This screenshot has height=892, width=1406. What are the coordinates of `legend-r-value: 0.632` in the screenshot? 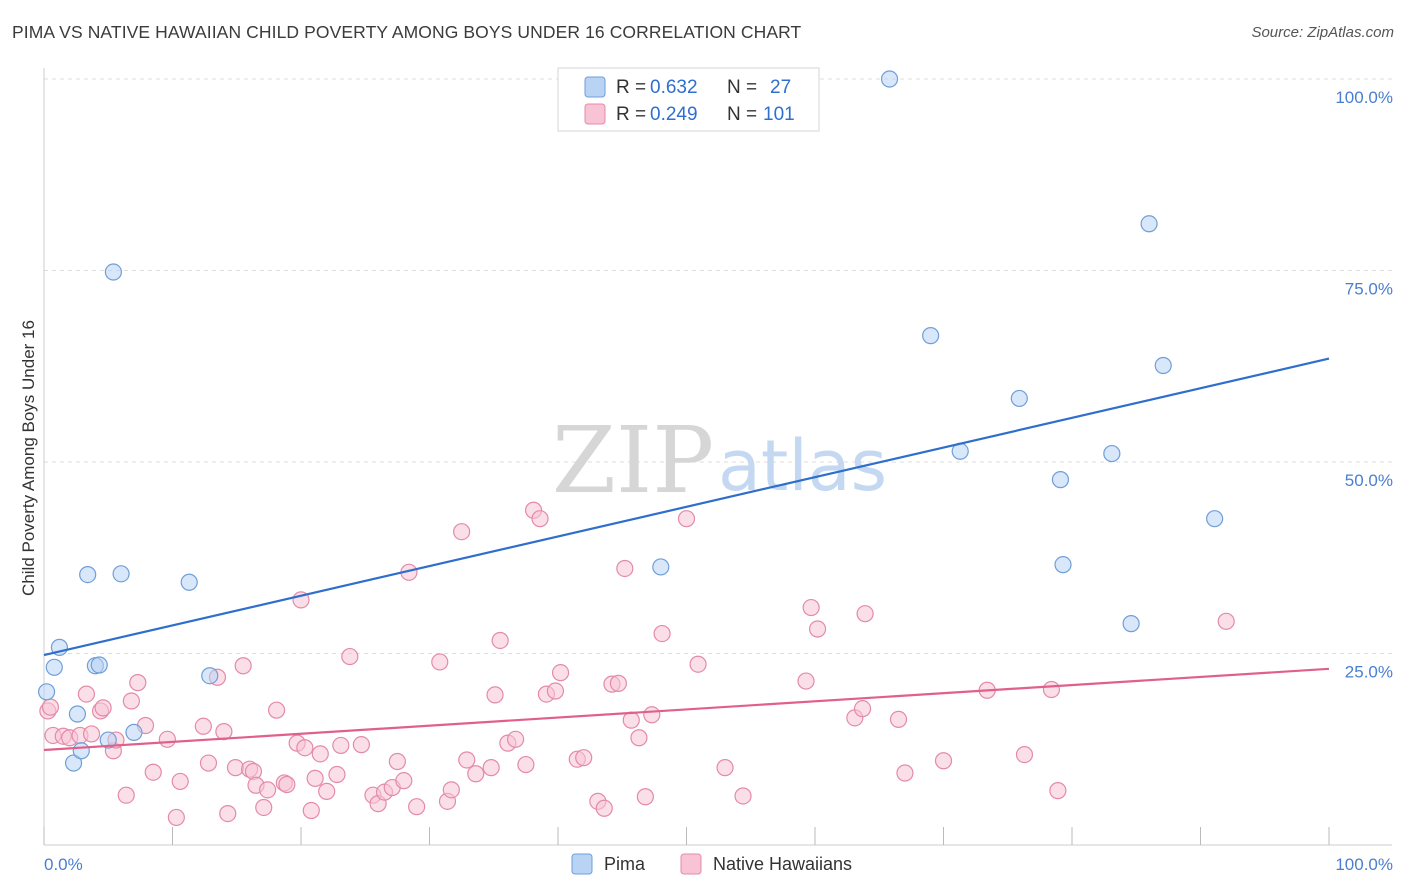 It's located at (674, 87).